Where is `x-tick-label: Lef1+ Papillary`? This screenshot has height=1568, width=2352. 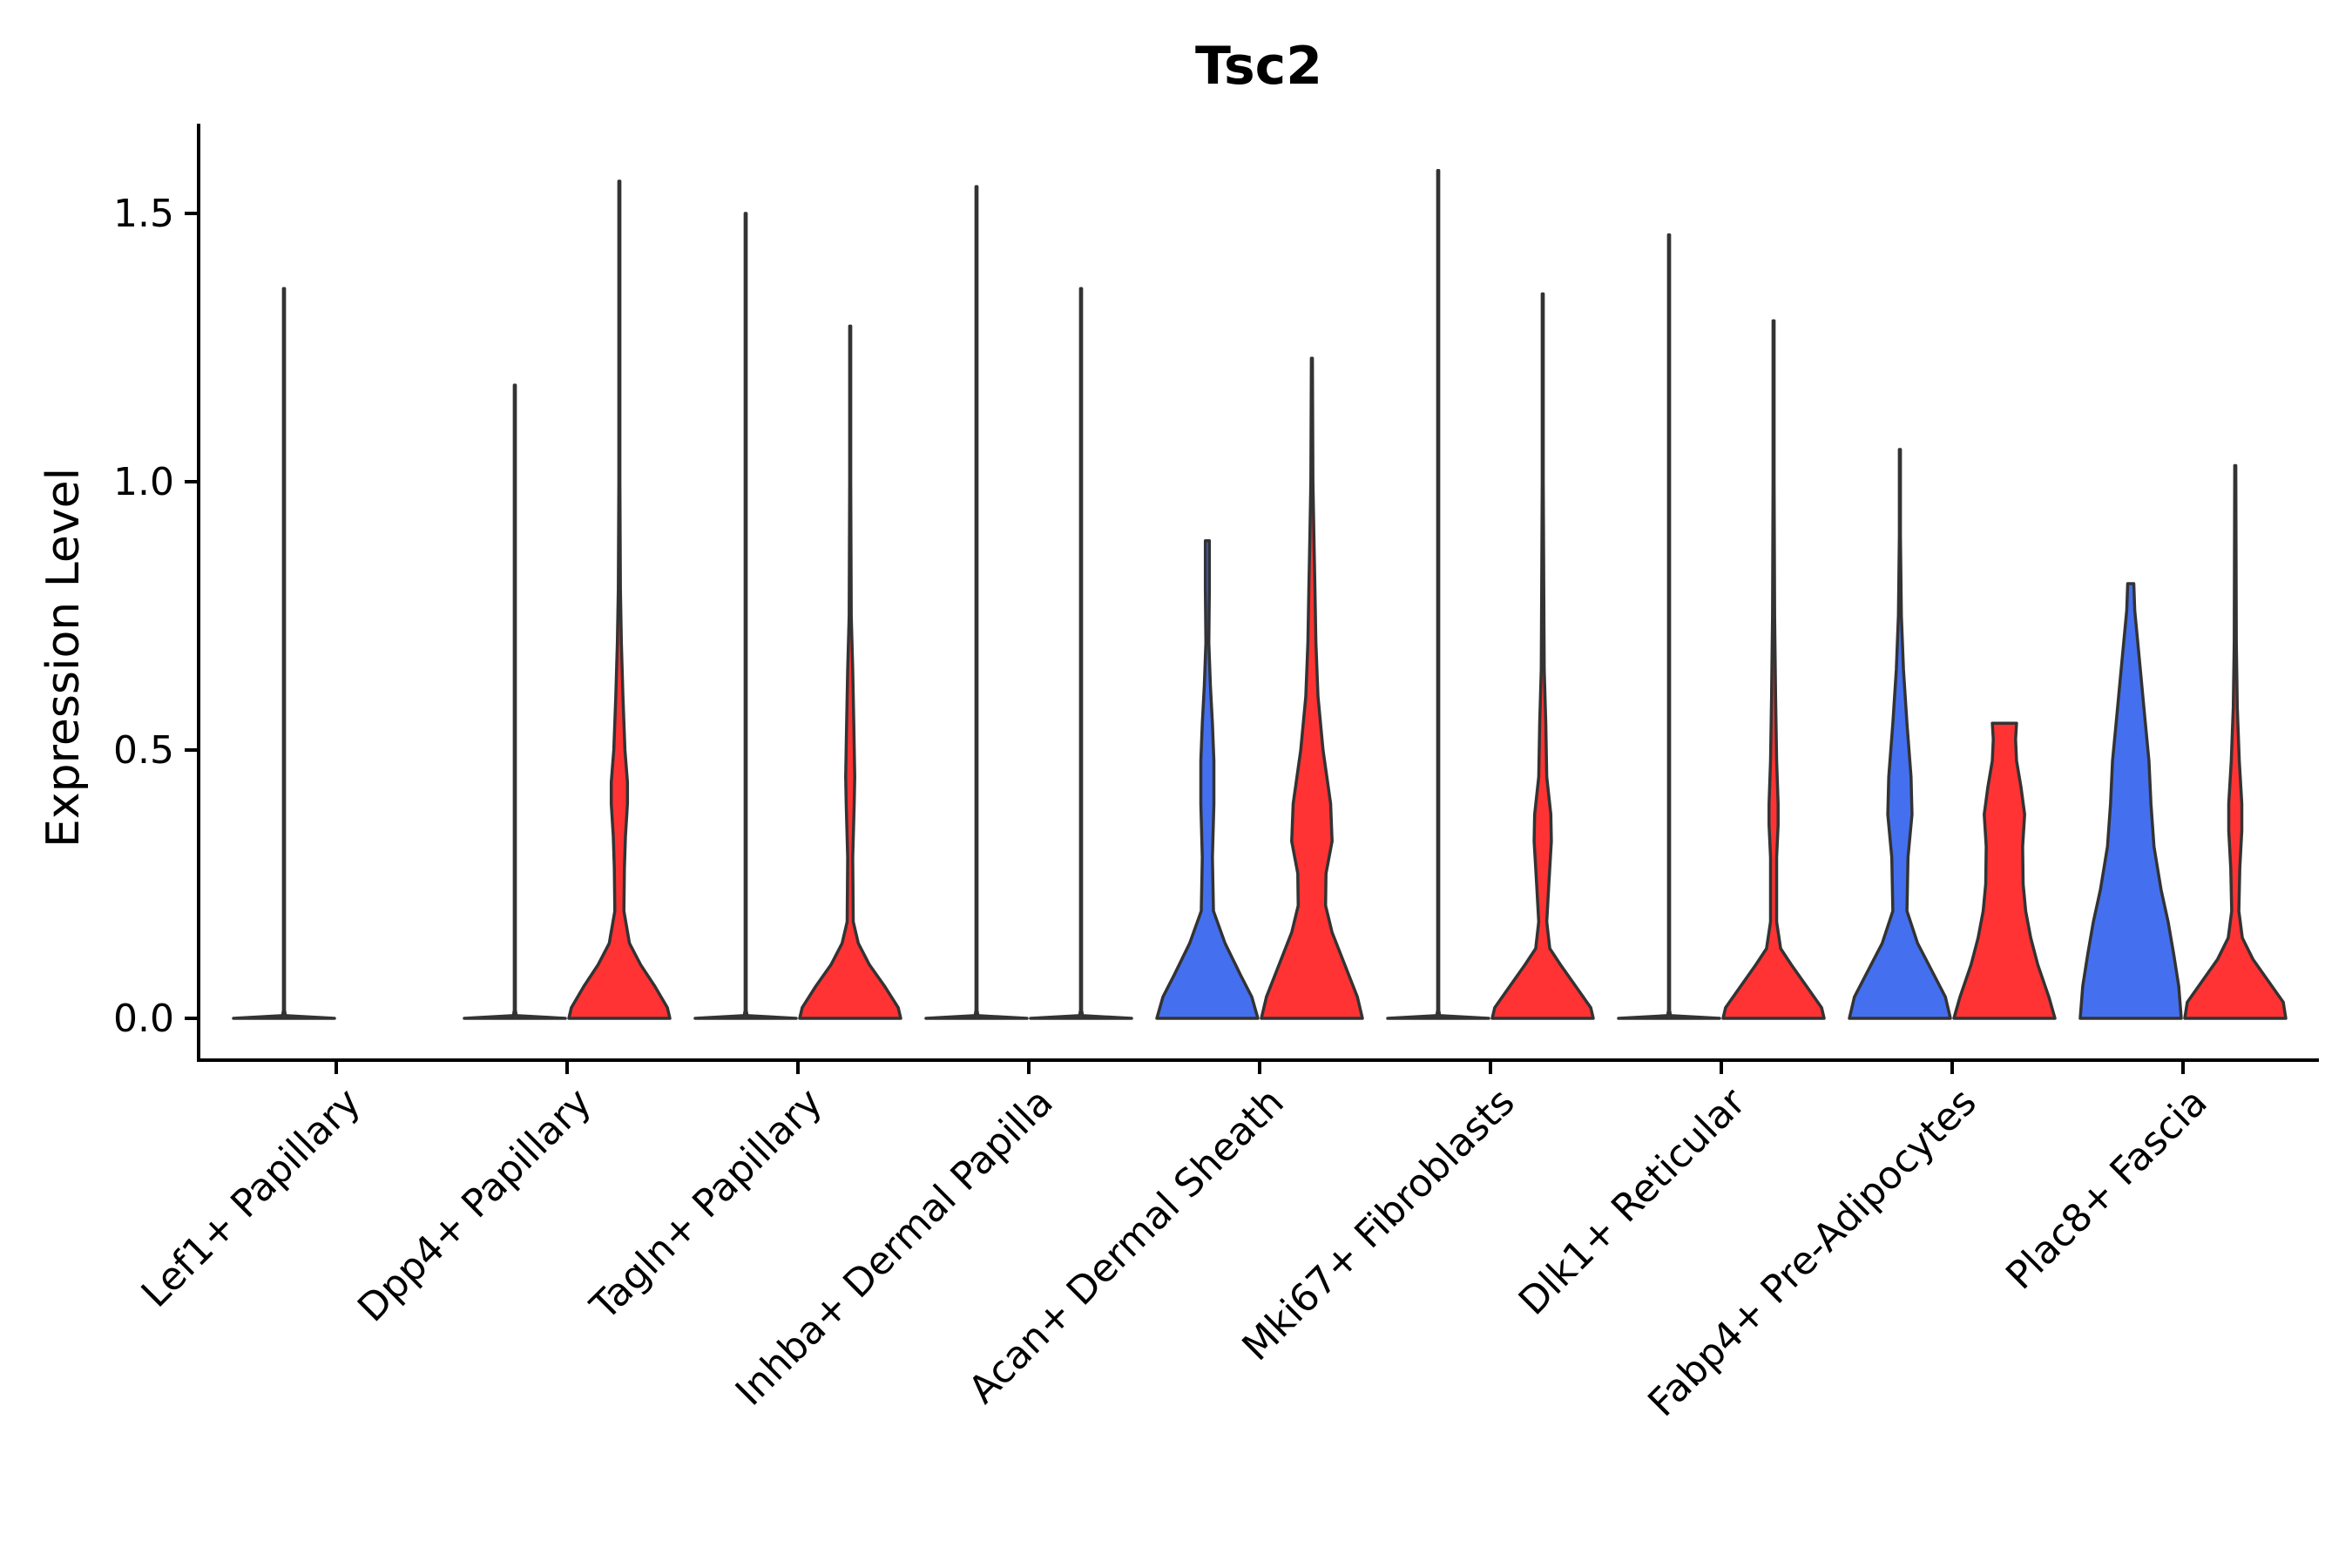
x-tick-label: Lef1+ Papillary is located at coordinates (251, 1198).